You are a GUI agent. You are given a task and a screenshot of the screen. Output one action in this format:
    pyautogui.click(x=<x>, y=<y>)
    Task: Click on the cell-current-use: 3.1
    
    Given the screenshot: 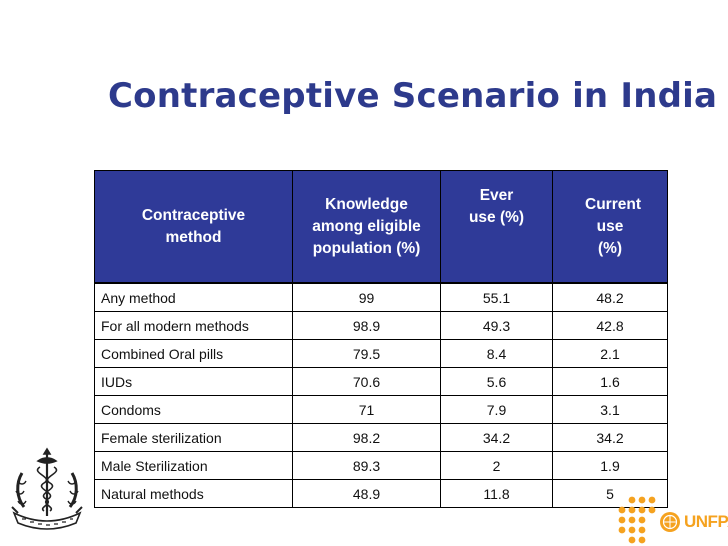 What is the action you would take?
    pyautogui.click(x=610, y=409)
    